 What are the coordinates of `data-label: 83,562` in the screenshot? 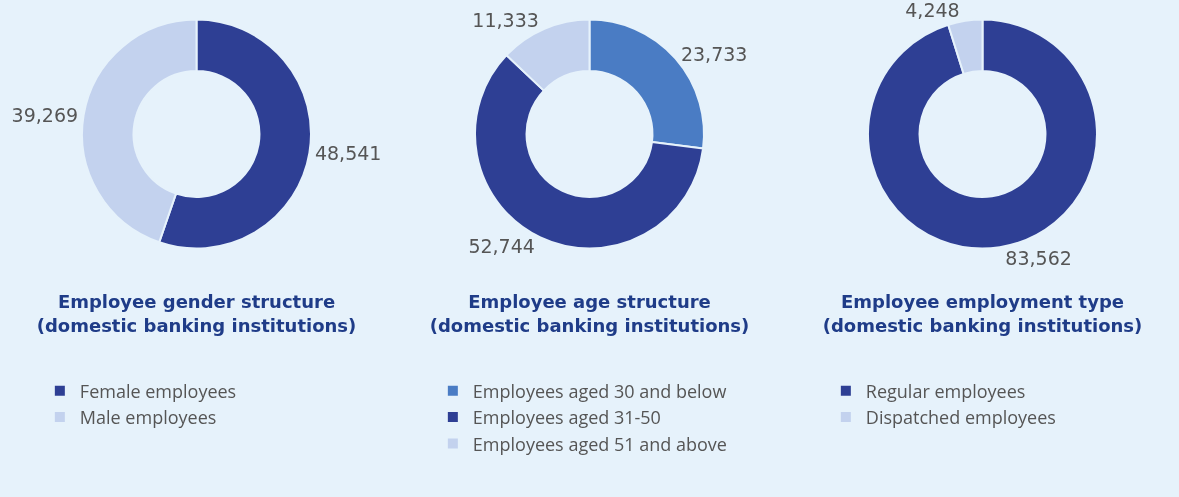 It's located at (1038, 257).